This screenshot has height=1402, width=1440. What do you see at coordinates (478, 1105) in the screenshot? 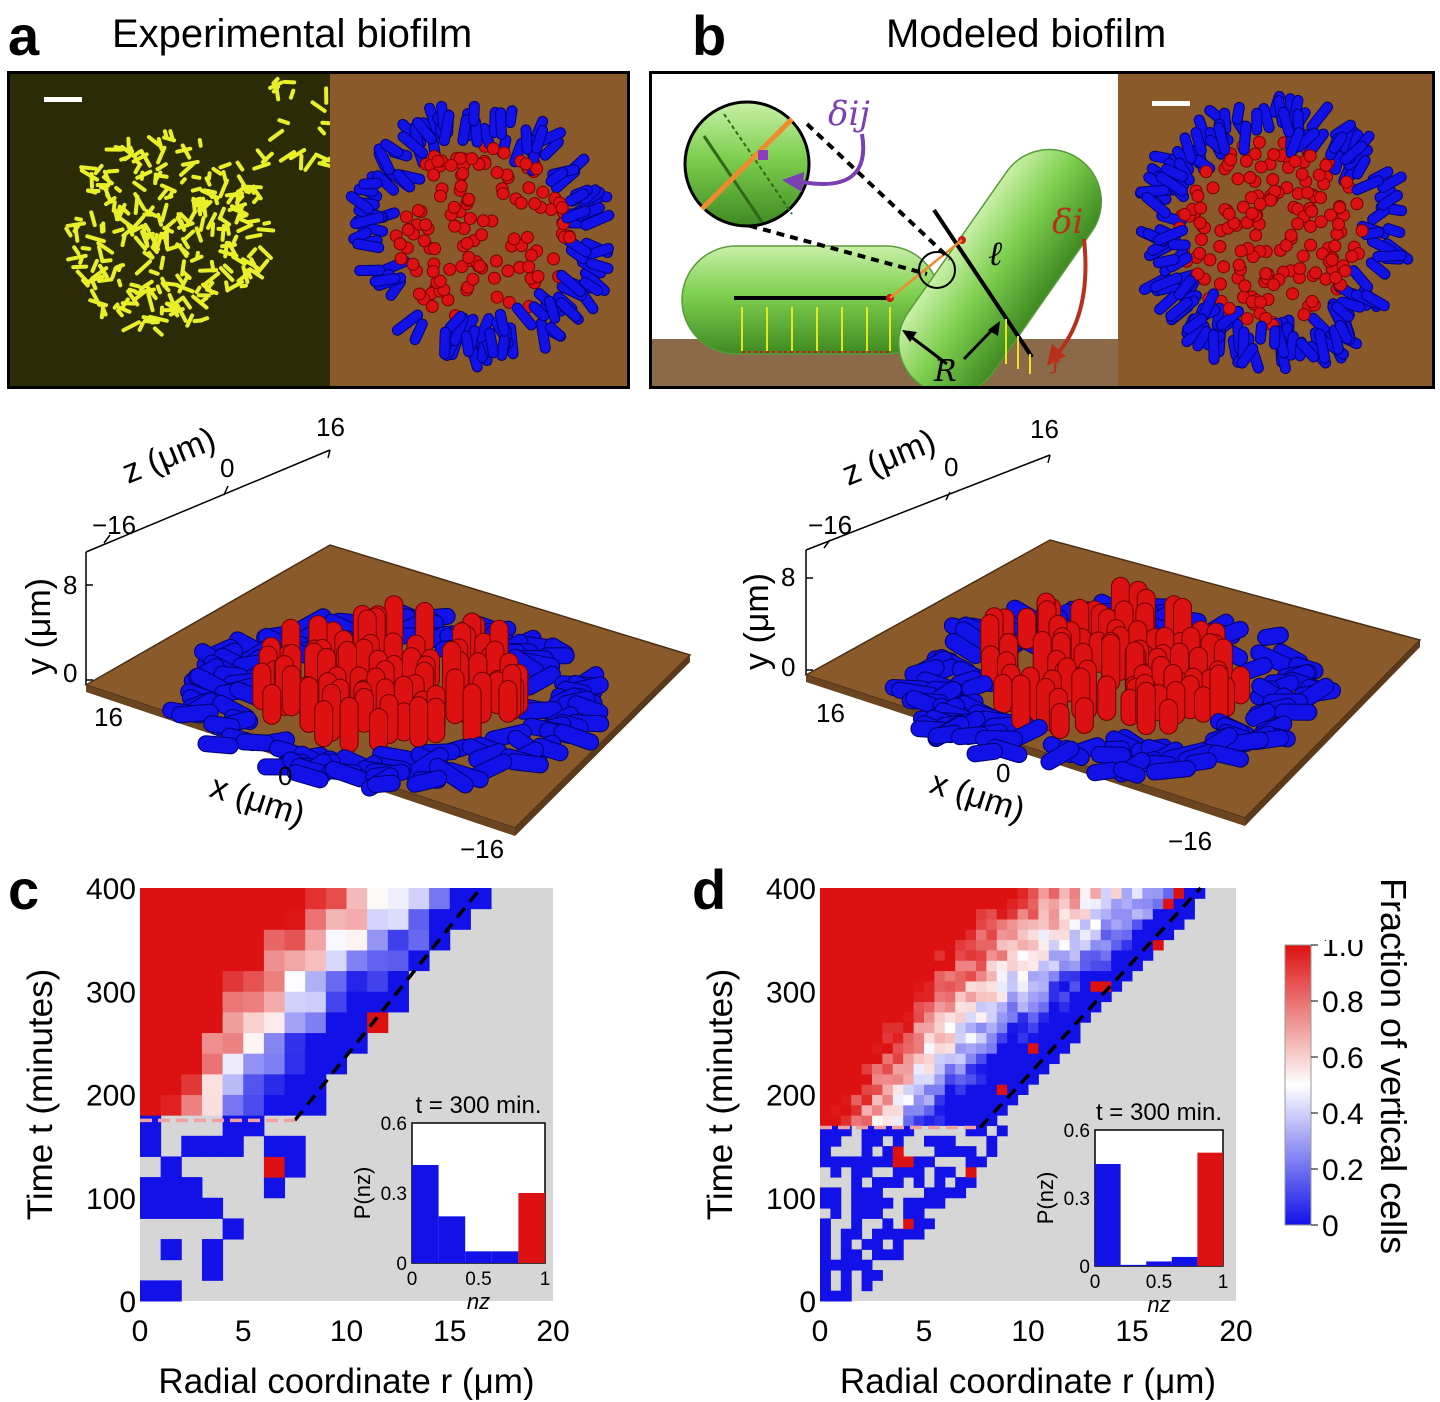
I see `inset-title: t = 300 min.` at bounding box center [478, 1105].